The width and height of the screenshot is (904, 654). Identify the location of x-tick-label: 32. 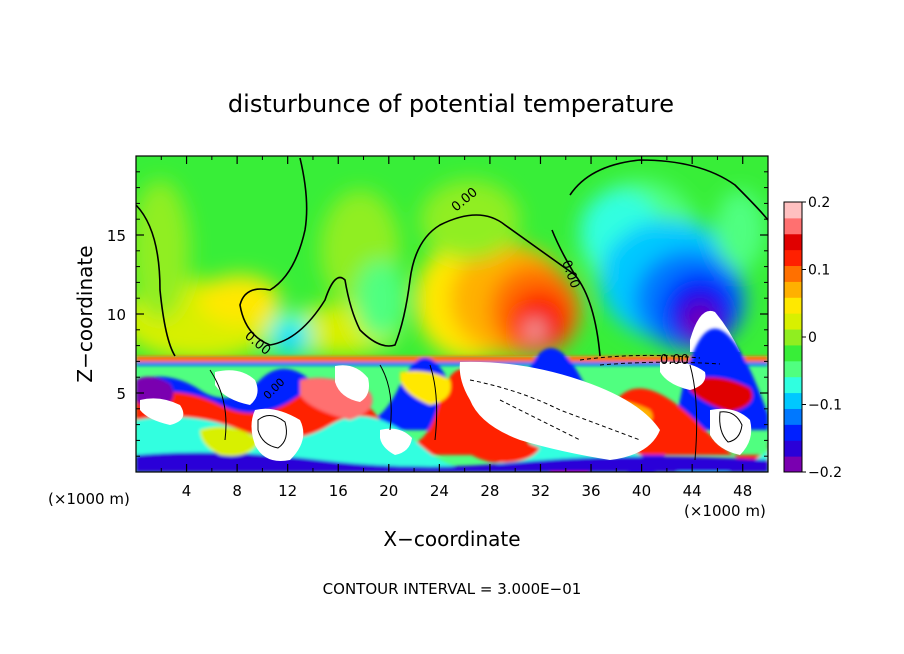
(540, 491).